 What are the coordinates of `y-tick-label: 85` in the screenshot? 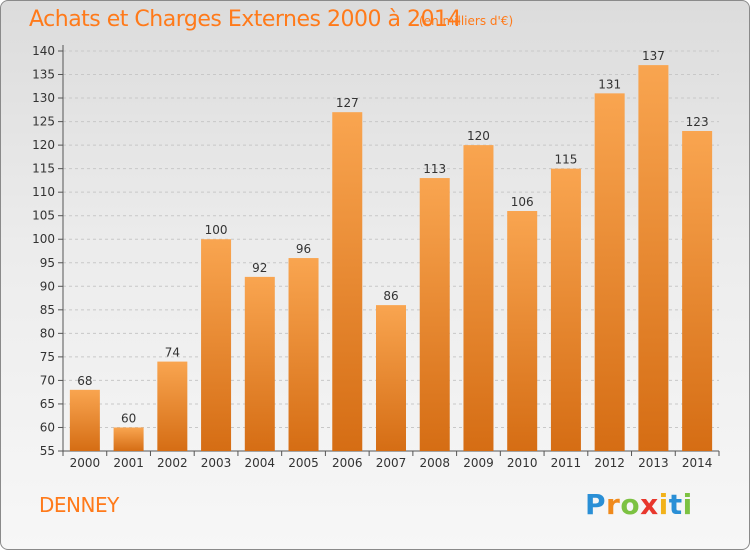 It's located at (47, 310).